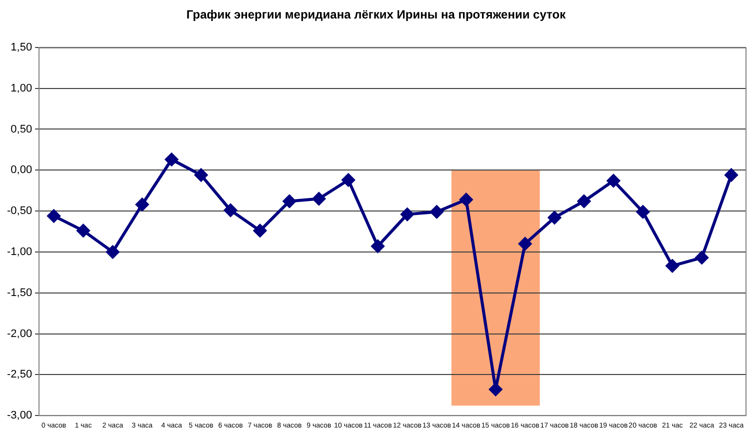 Image resolution: width=754 pixels, height=438 pixels. What do you see at coordinates (21, 129) in the screenshot?
I see `y-tick-label: 0,50` at bounding box center [21, 129].